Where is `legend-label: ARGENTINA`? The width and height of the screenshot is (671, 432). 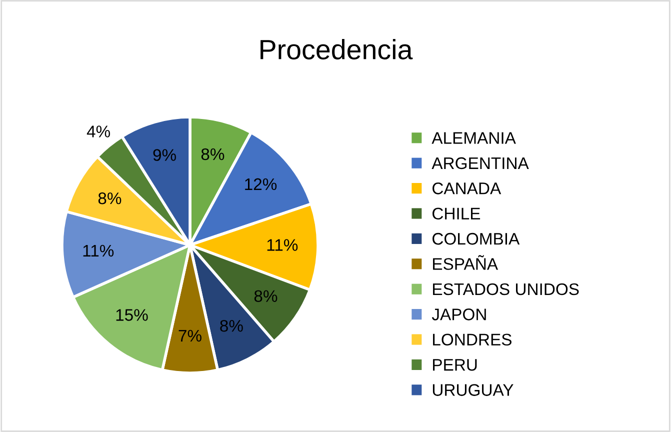
legend-label: ARGENTINA is located at coordinates (480, 163).